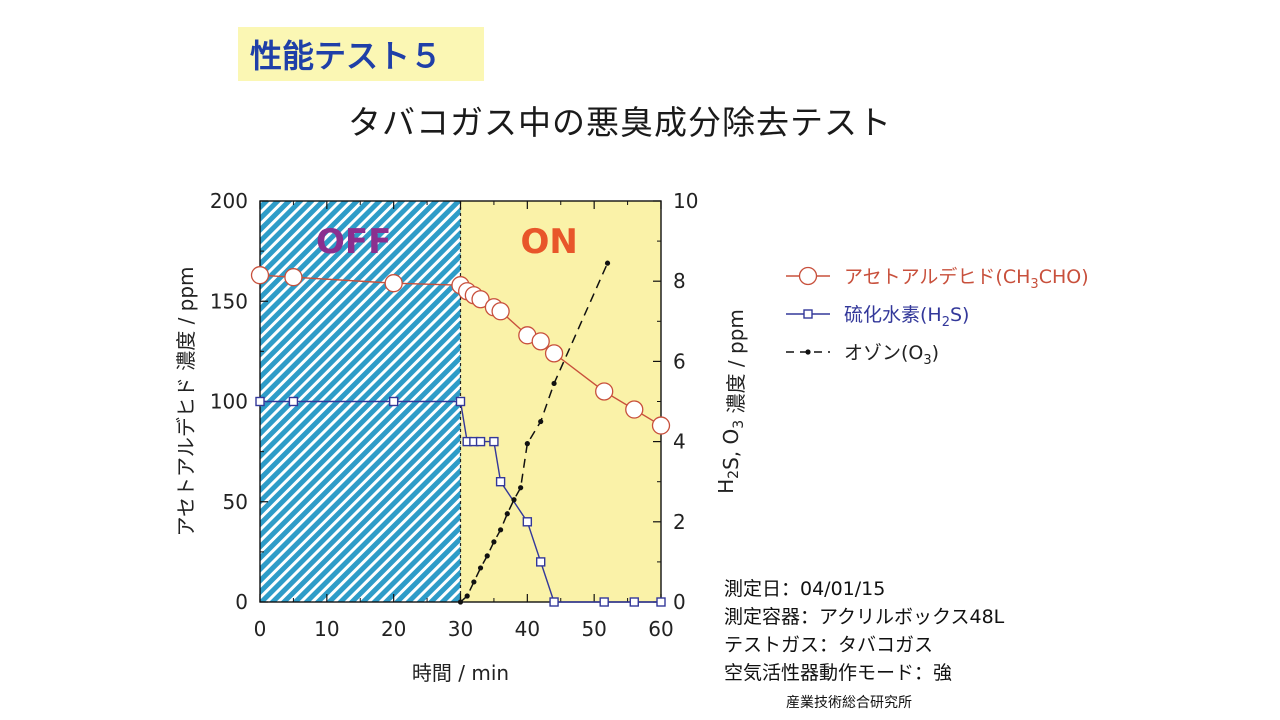 The height and width of the screenshot is (720, 1280). I want to click on legend-entry: オゾン(O3), so click(862, 355).